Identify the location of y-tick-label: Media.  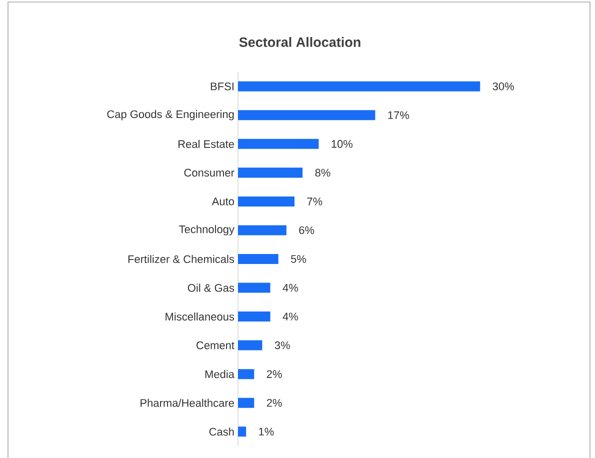
(219, 374).